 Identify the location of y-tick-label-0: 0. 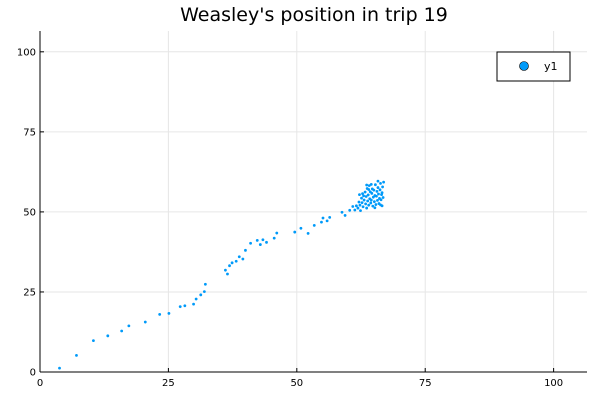
(33, 373).